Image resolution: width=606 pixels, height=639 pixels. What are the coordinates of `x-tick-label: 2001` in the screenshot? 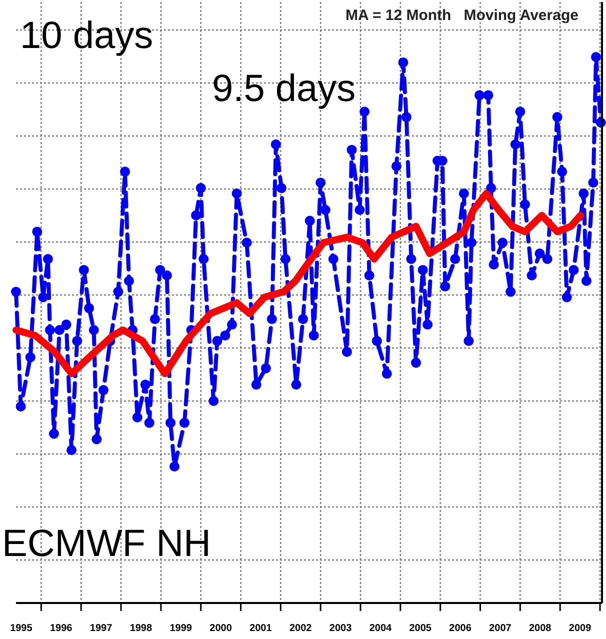 It's located at (261, 628).